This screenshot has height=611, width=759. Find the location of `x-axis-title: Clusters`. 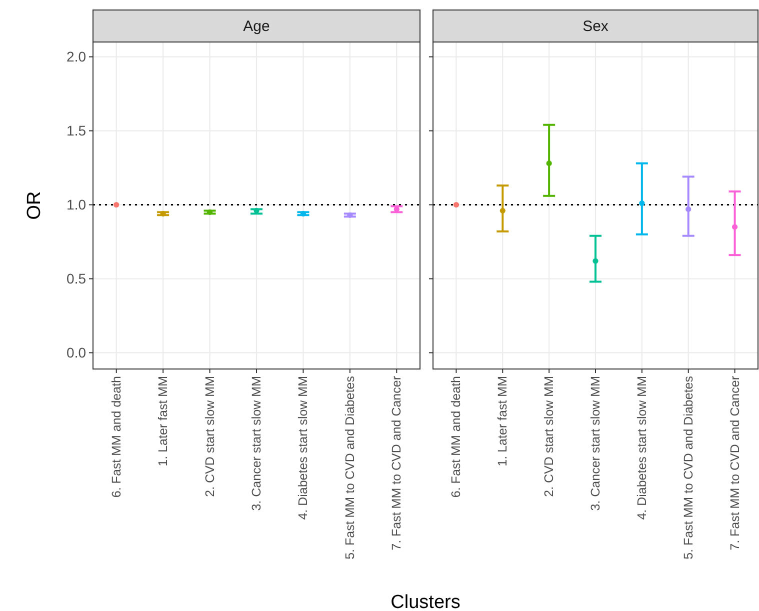

x-axis-title: Clusters is located at coordinates (425, 601).